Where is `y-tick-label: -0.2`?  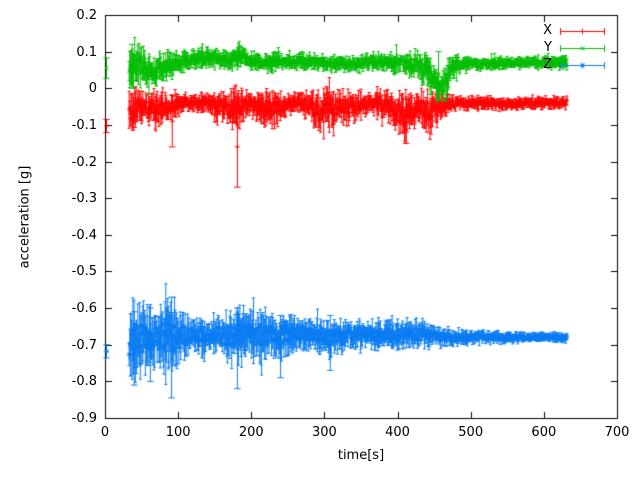
y-tick-label: -0.2 is located at coordinates (84, 162).